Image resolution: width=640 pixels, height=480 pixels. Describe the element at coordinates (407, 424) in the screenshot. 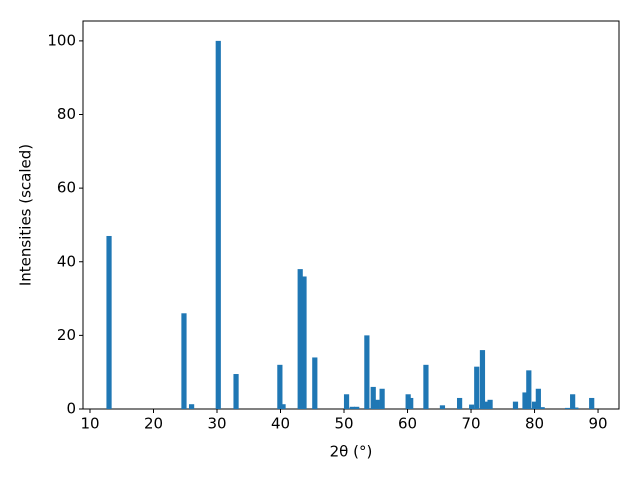

I see `x-tick-label: 60` at that location.